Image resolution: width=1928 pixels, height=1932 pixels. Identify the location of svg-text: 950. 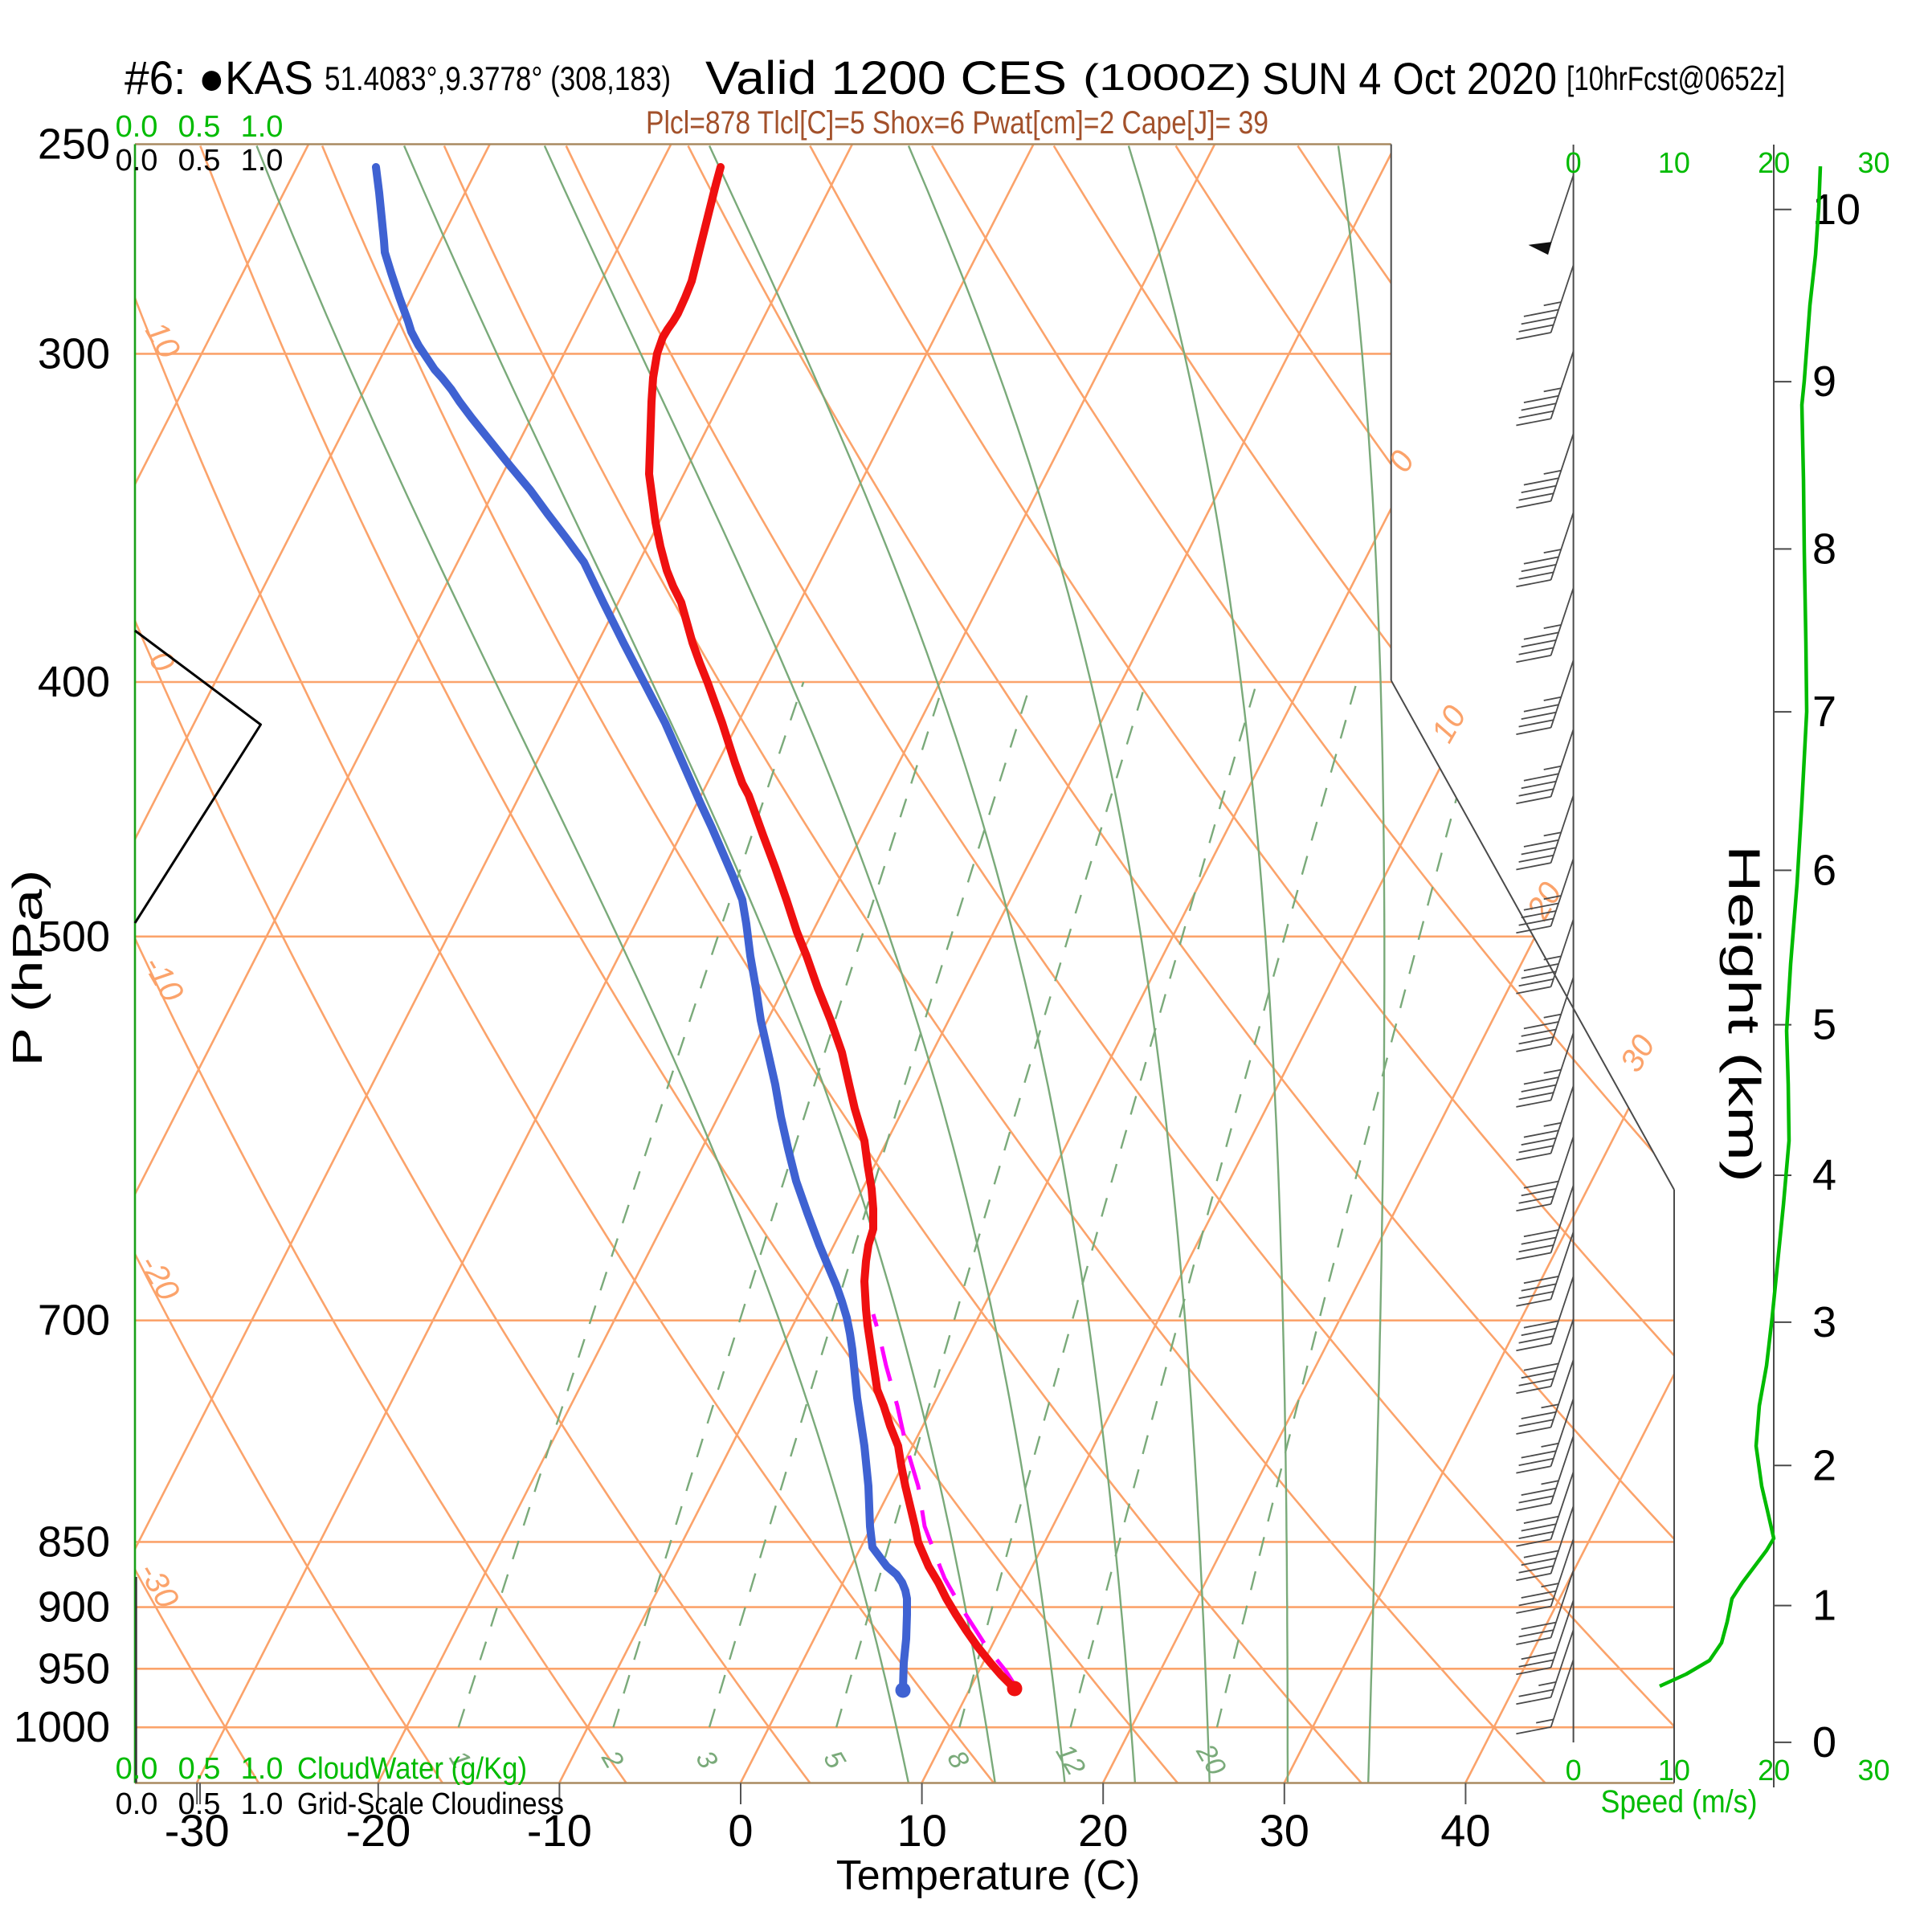
(74, 1669).